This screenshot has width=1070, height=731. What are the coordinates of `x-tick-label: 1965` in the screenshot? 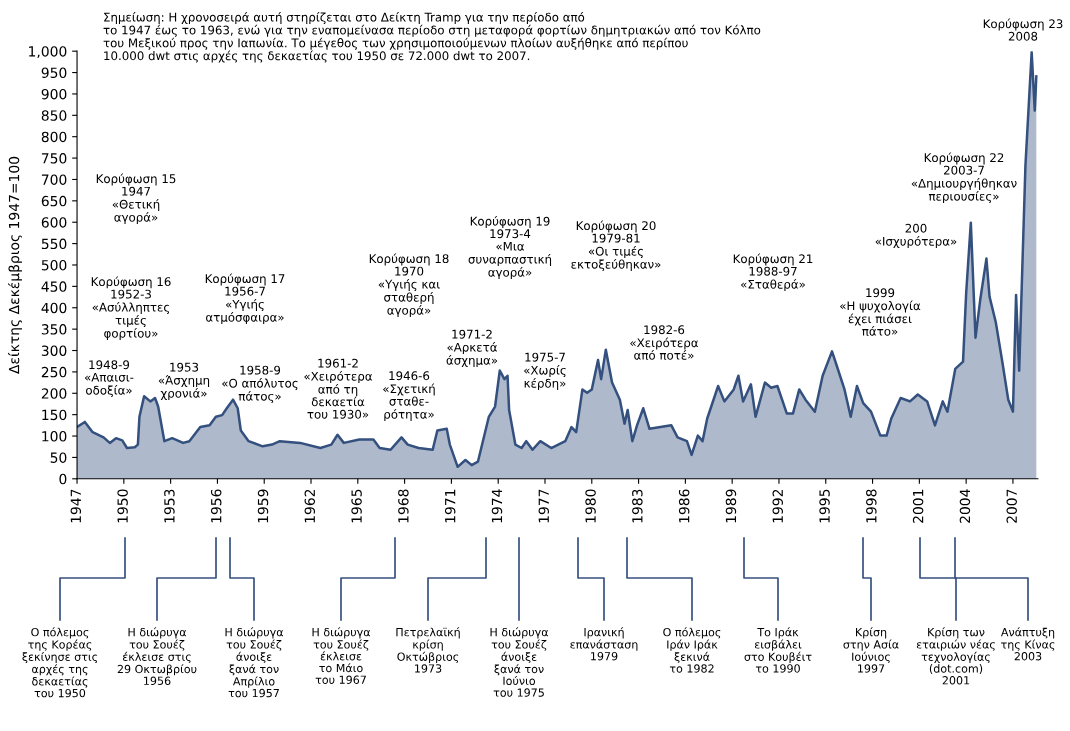 It's located at (356, 506).